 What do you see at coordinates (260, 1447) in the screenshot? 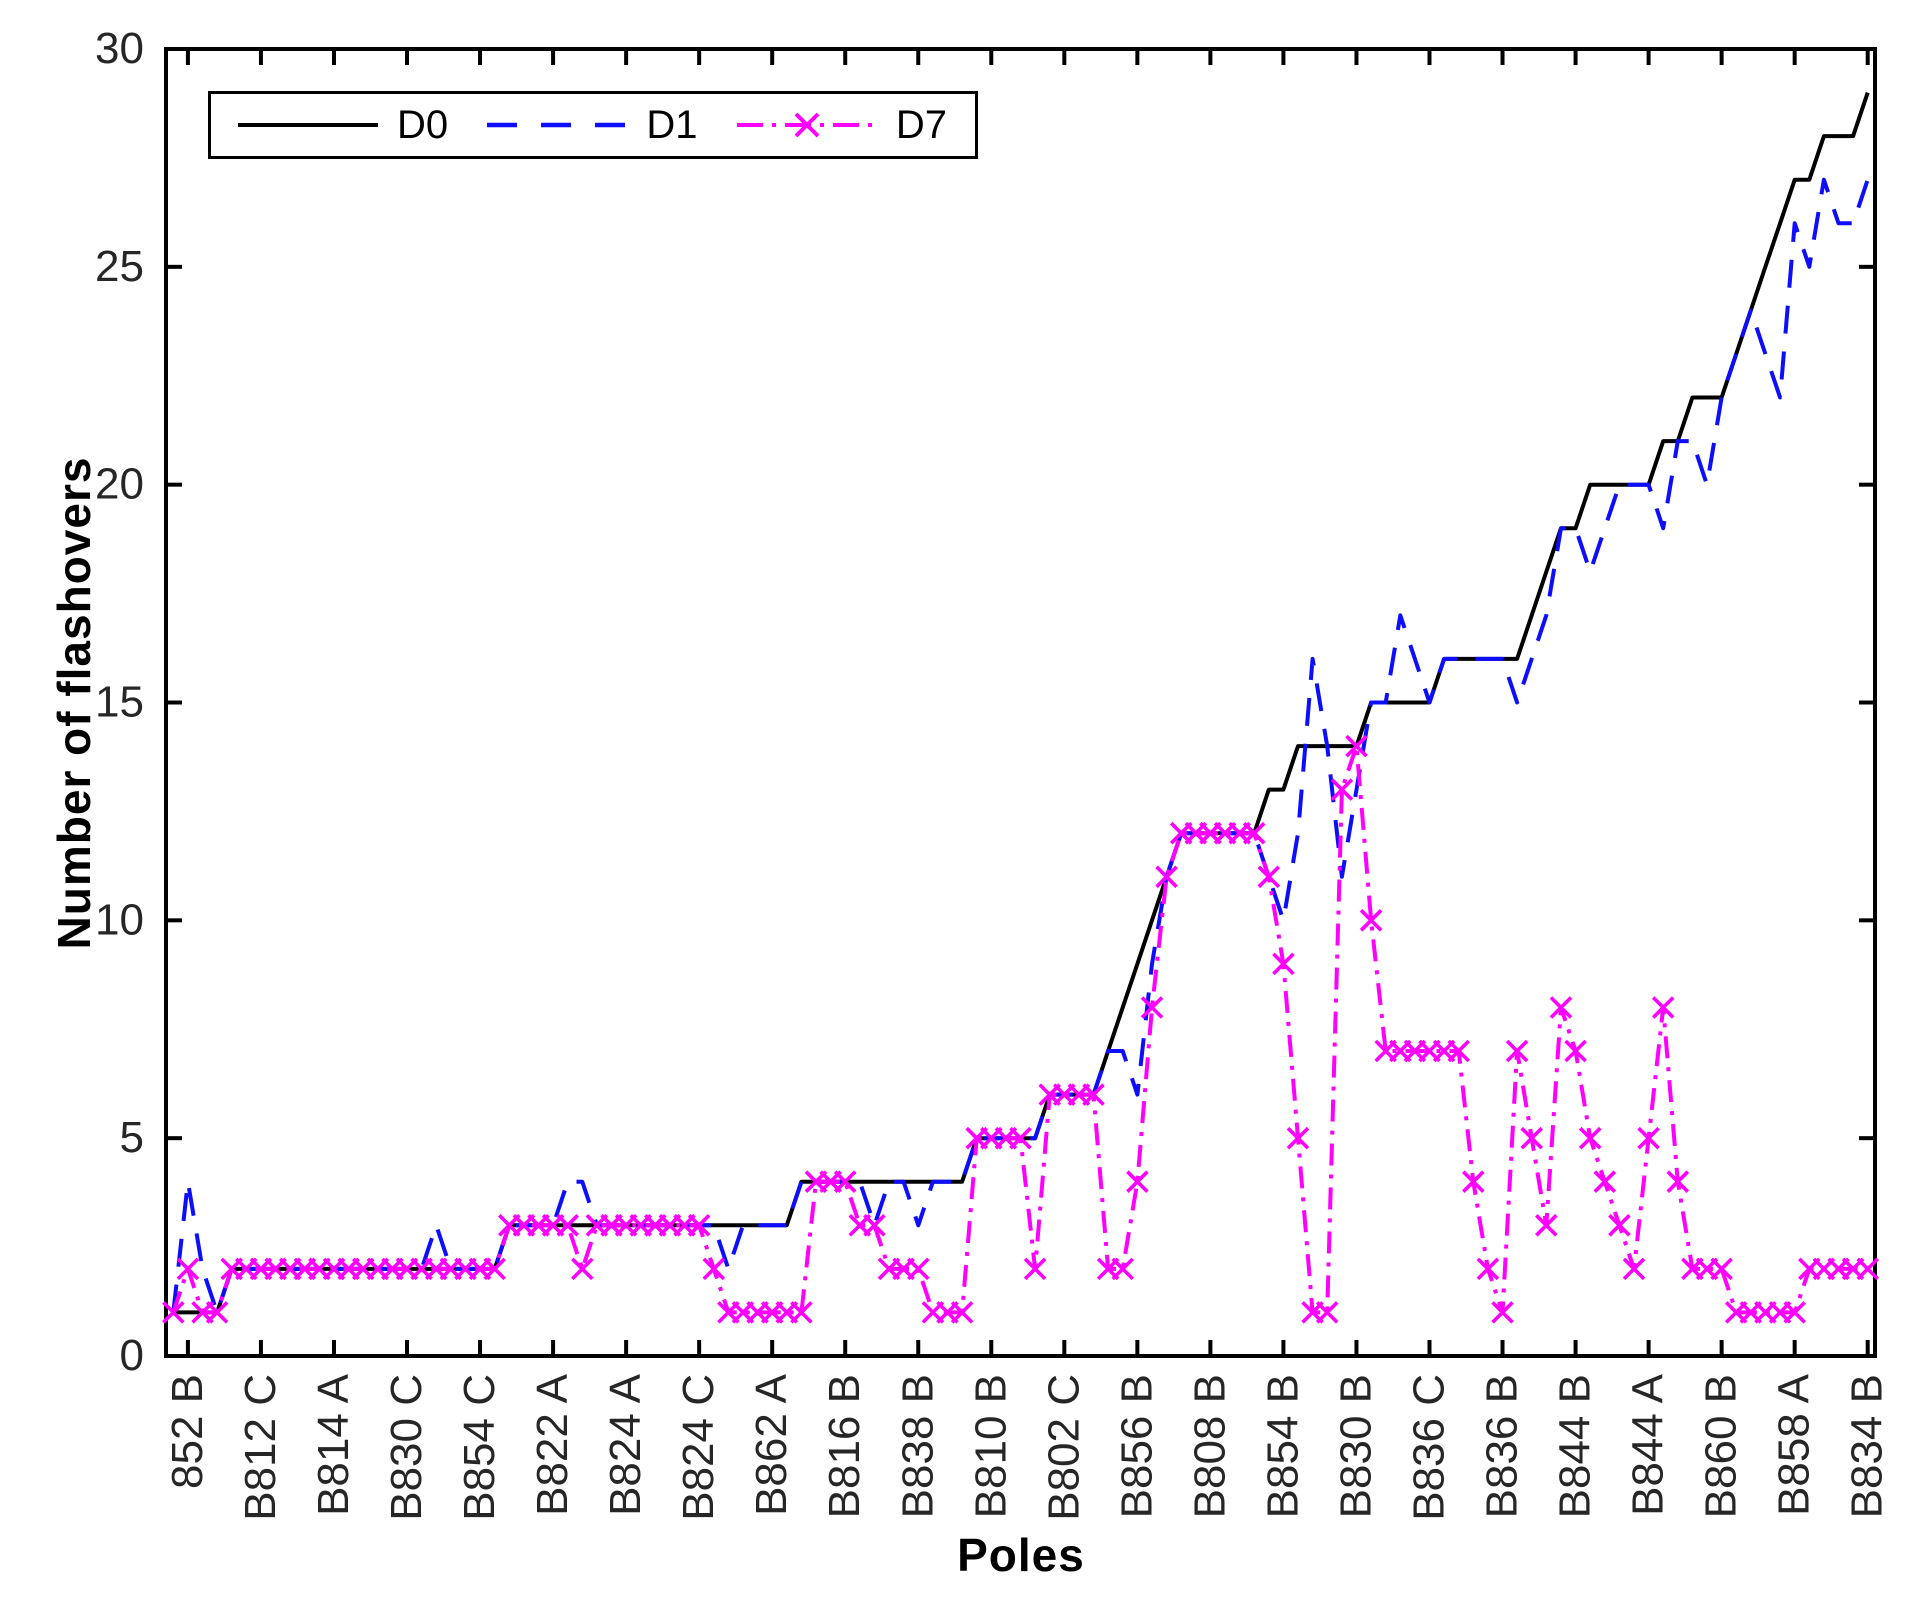
I see `x-tick-label: B812 C` at bounding box center [260, 1447].